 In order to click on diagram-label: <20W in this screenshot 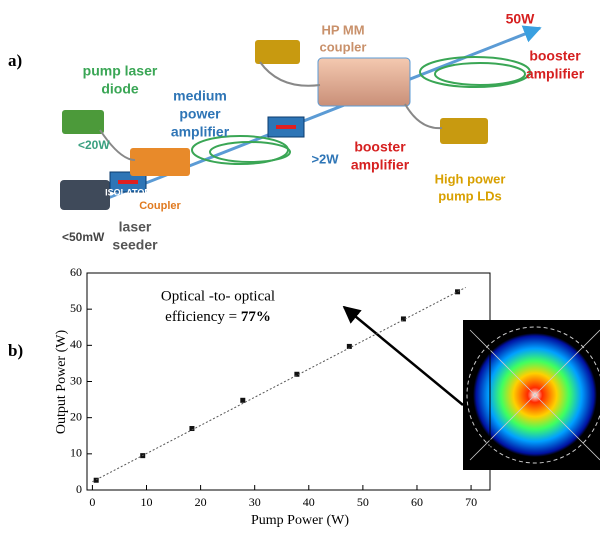, I will do `click(94, 145)`.